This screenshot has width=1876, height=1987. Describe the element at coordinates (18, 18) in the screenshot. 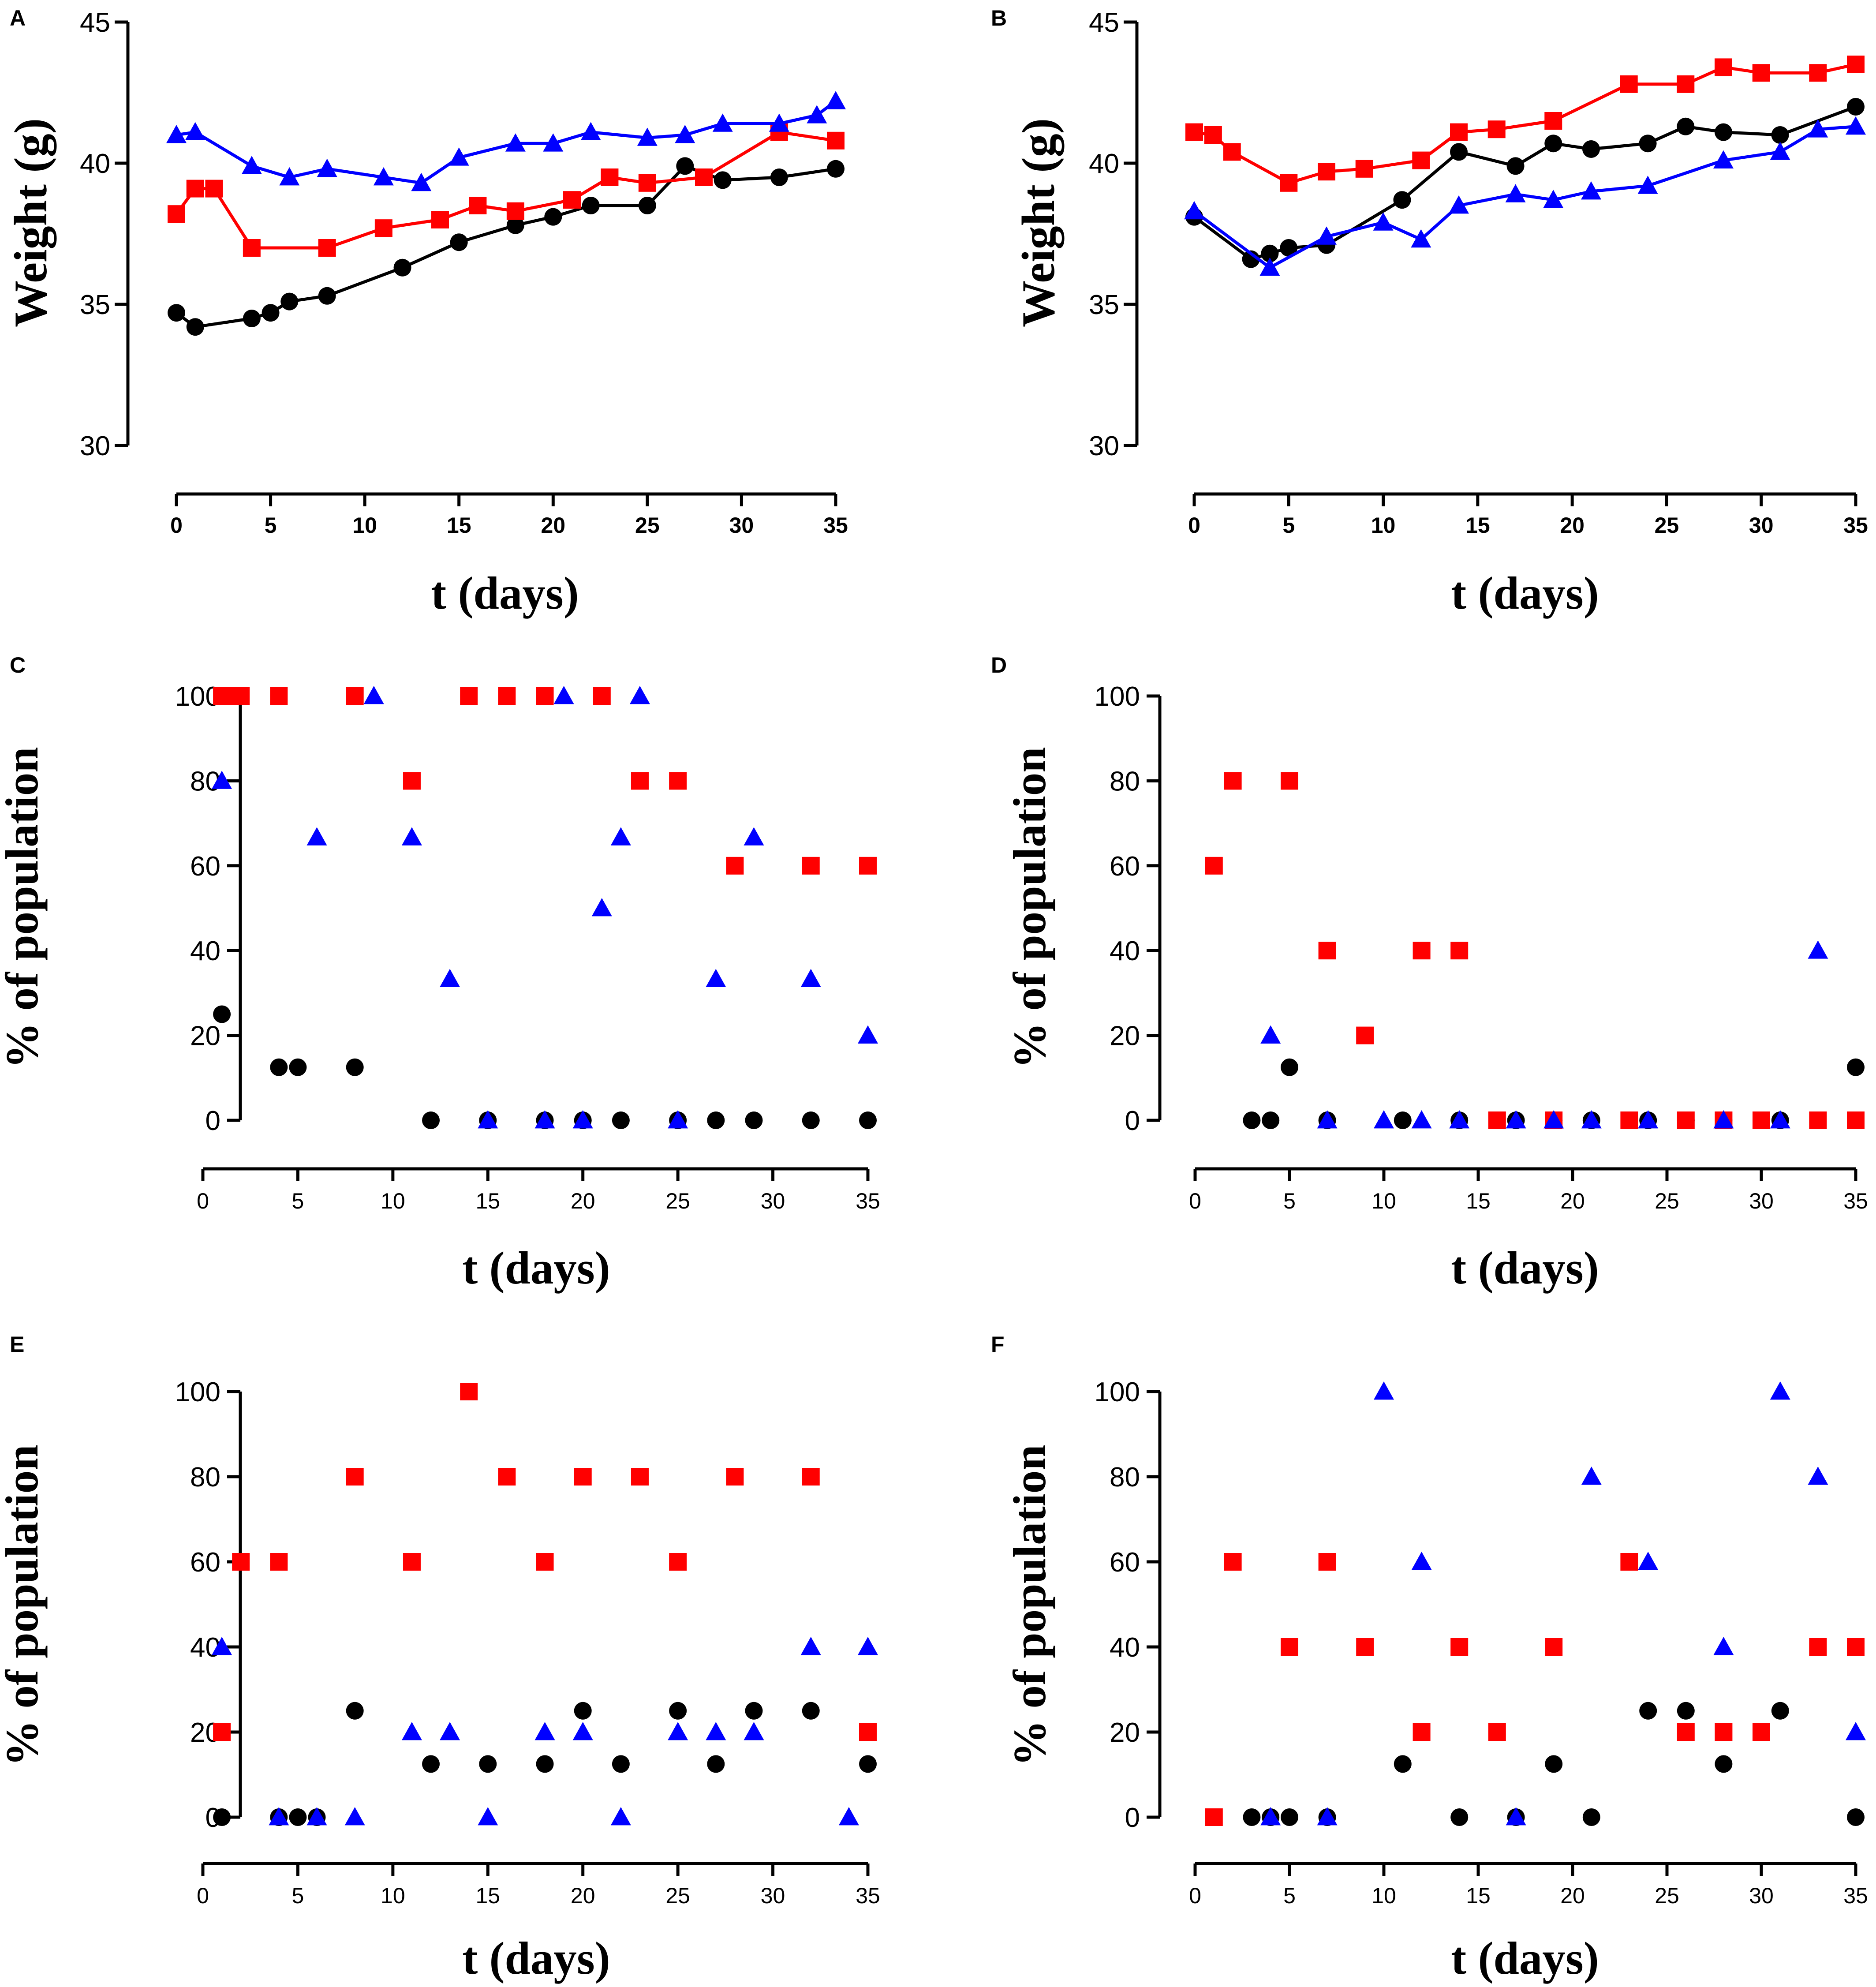

I see `panel-letter: A` at that location.